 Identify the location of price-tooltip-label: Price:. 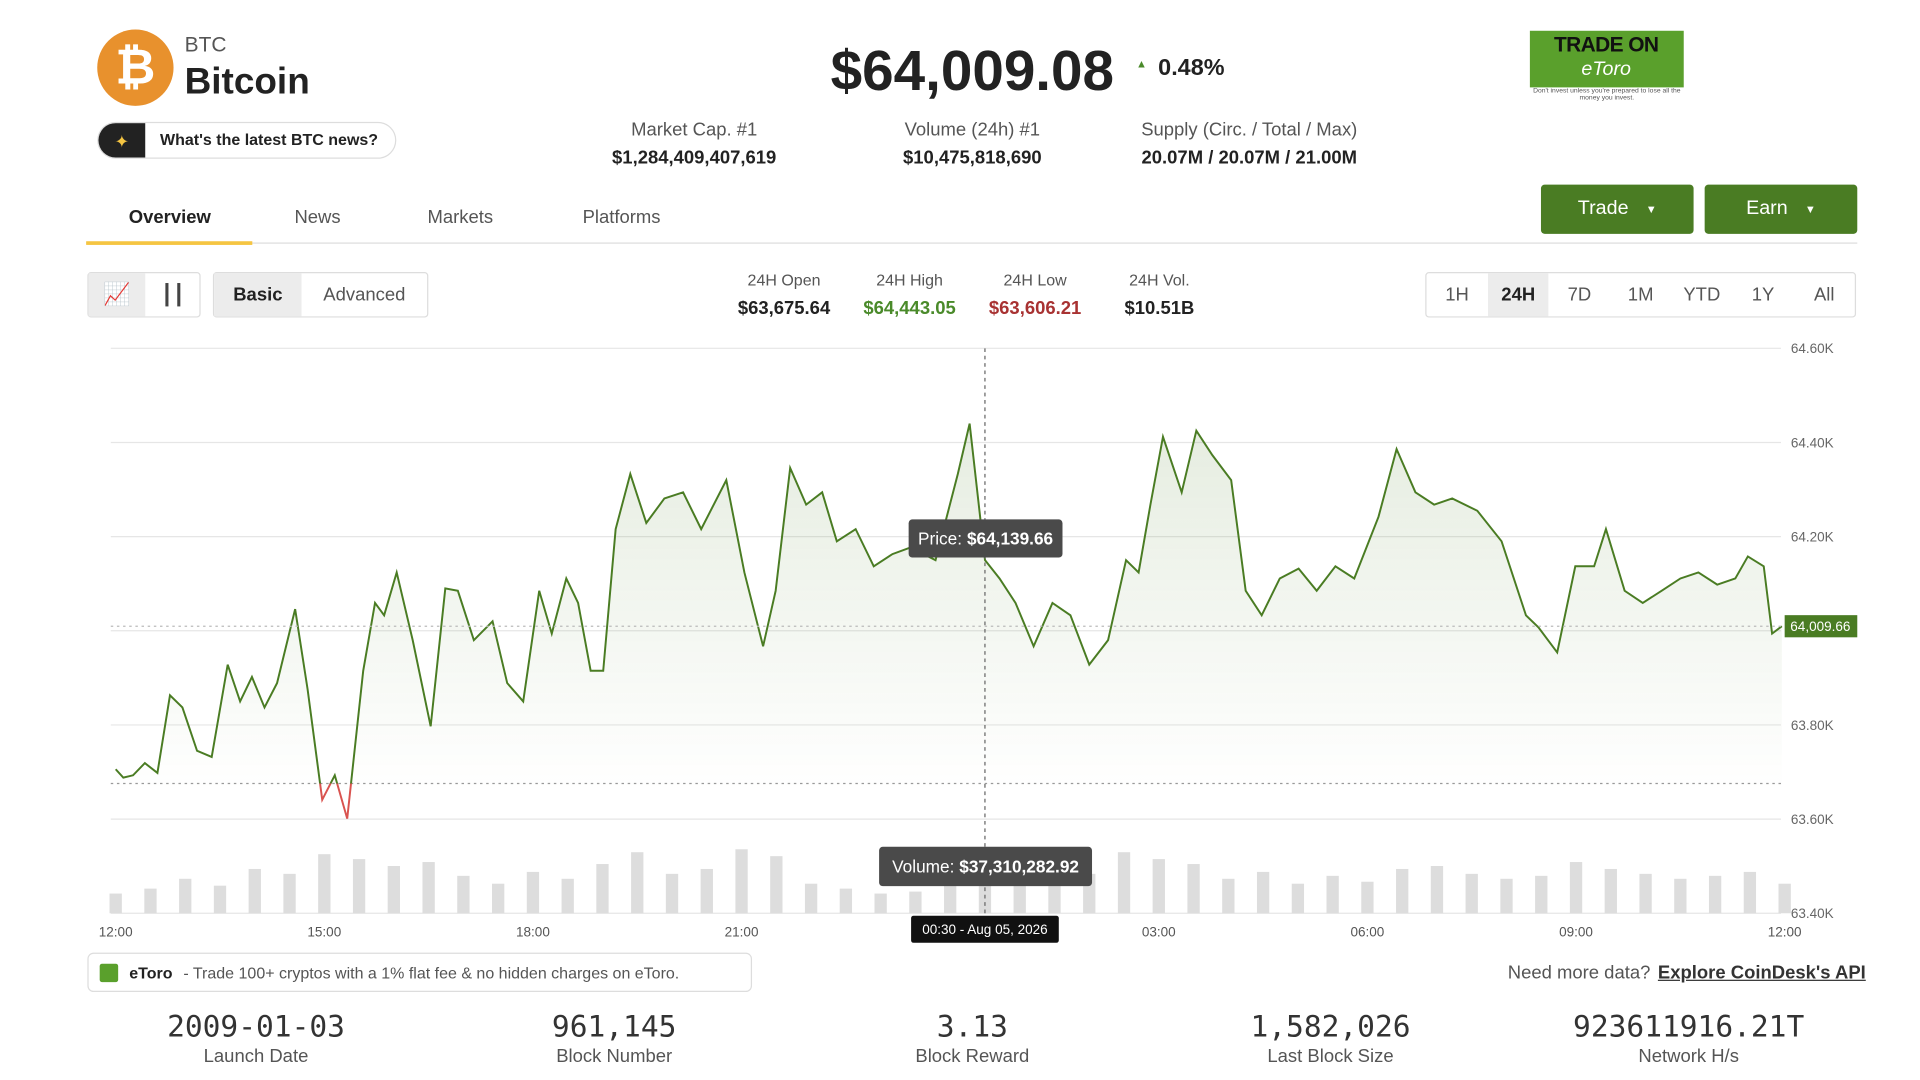
(940, 539).